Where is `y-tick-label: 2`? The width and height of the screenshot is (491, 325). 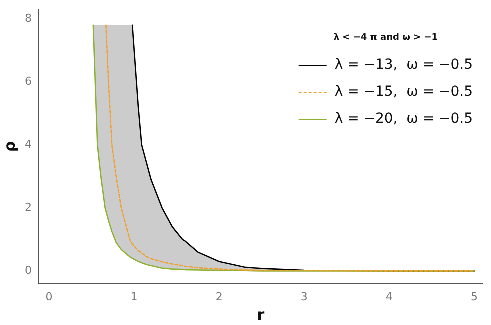 y-tick-label: 2 is located at coordinates (28, 207).